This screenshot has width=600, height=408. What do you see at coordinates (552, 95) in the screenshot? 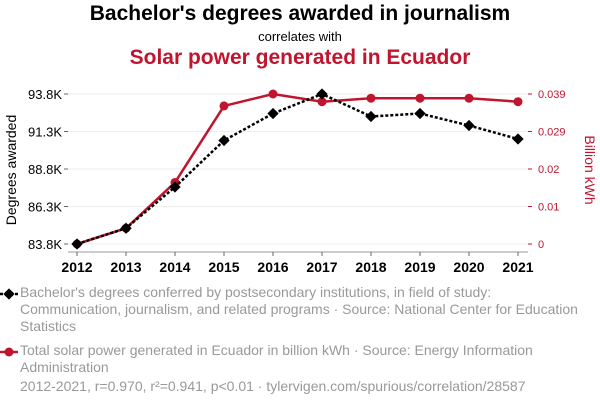
I see `y-right-tick-label: 0.039` at bounding box center [552, 95].